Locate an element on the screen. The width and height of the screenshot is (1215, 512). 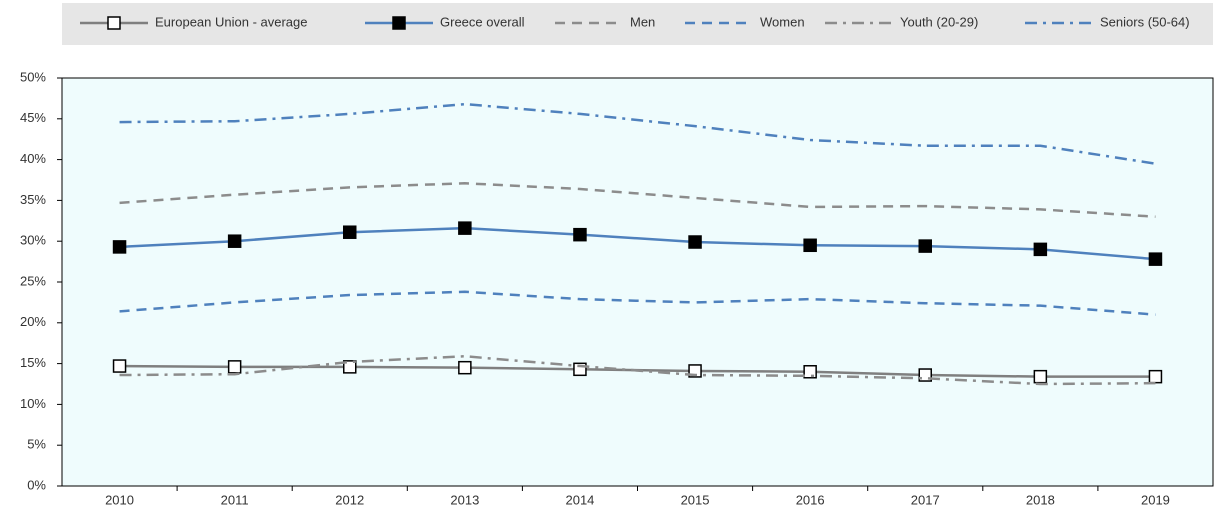
legend-label: Women is located at coordinates (782, 21).